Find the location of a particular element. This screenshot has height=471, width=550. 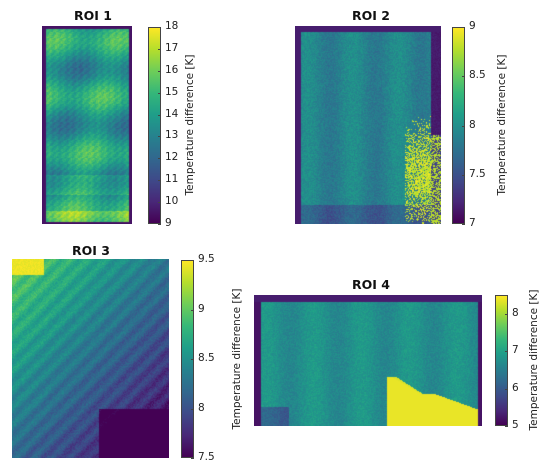

roi-3-colorbar-tick-label: 8 is located at coordinates (201, 407).